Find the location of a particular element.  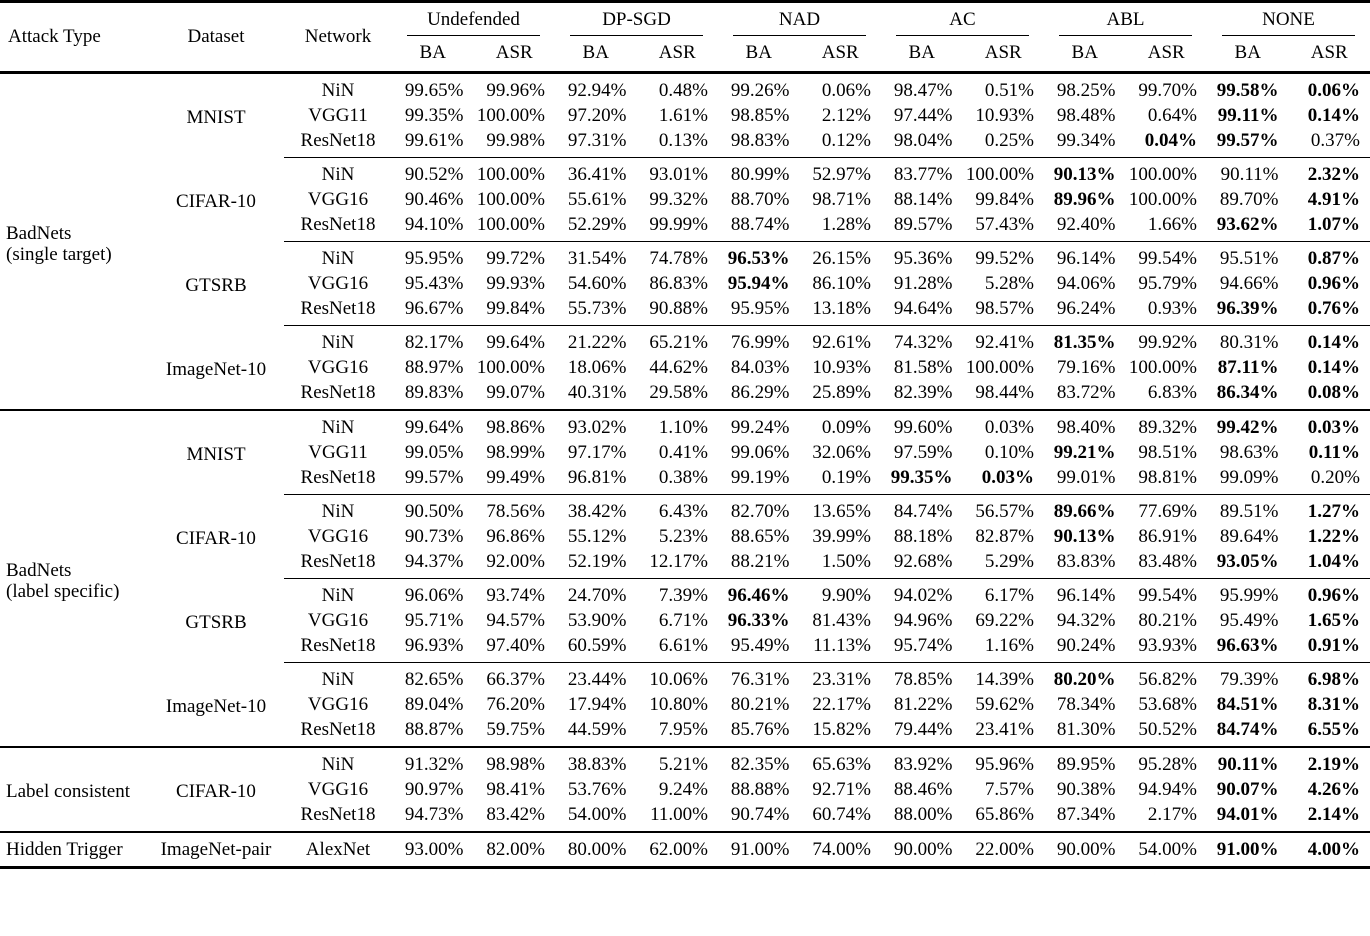

value-cell-dp-sgd-asr: 62.00% is located at coordinates (677, 849).